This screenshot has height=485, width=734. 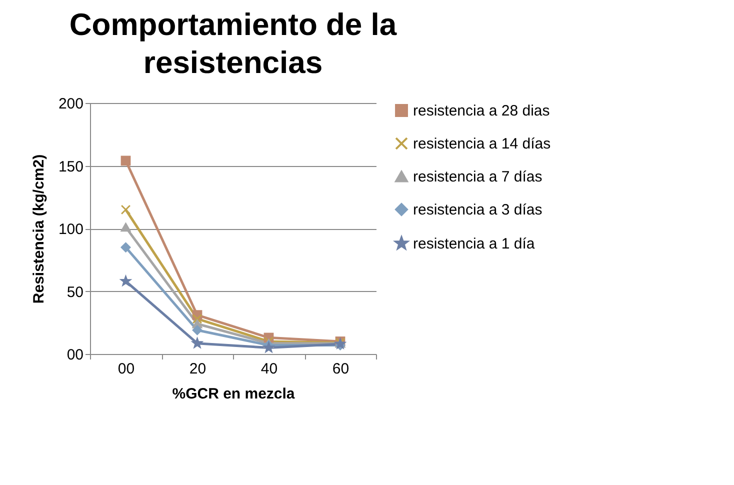 I want to click on y-tick-label: 00, so click(x=75, y=355).